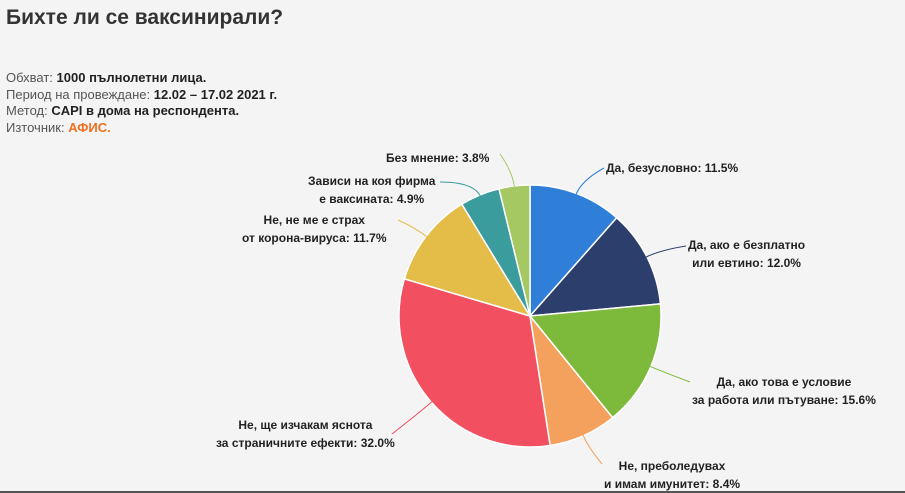 The width and height of the screenshot is (905, 493). What do you see at coordinates (58, 127) in the screenshot?
I see `meta-source: Източник: АФИС.` at bounding box center [58, 127].